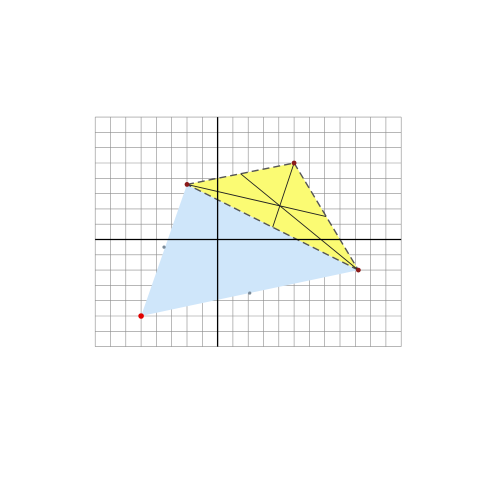 The image size is (501, 501). I want to click on triangle-lines, so click(272, 216).